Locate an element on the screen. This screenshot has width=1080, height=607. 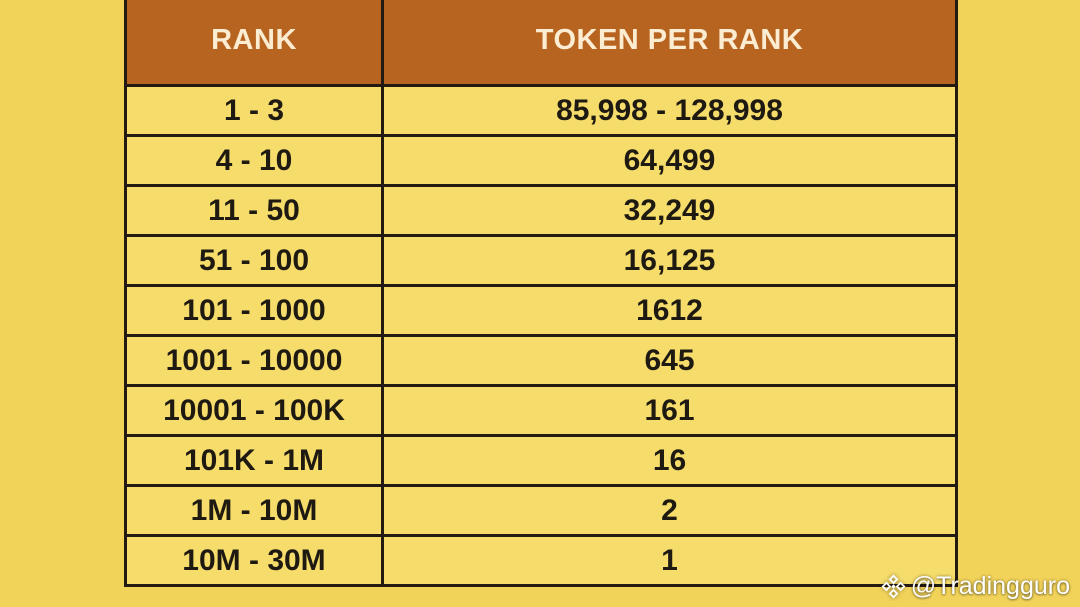
rank-column-header: RANK is located at coordinates (254, 43).